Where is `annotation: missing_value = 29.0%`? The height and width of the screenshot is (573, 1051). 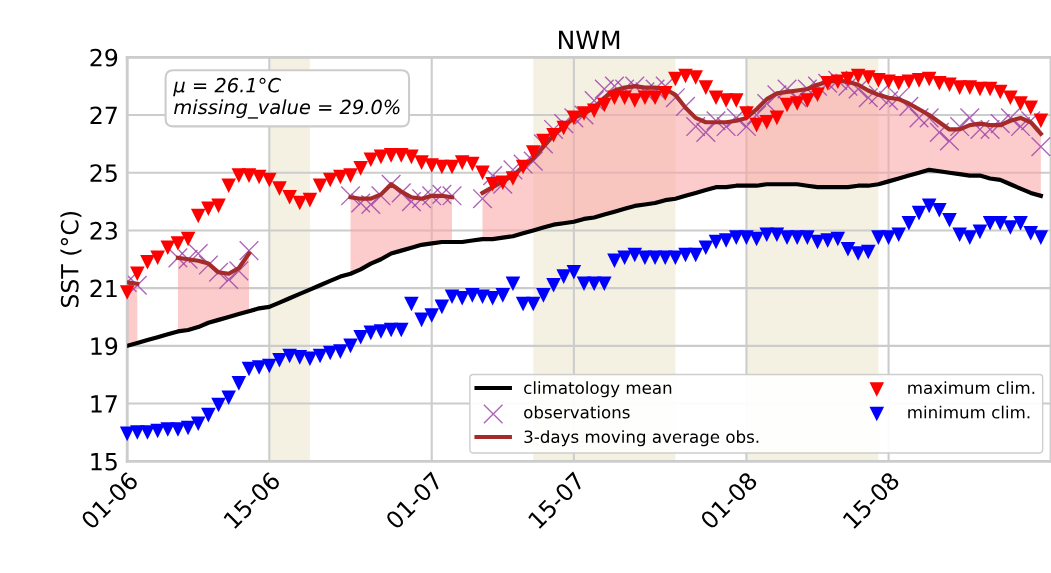
annotation: missing_value = 29.0% is located at coordinates (287, 109).